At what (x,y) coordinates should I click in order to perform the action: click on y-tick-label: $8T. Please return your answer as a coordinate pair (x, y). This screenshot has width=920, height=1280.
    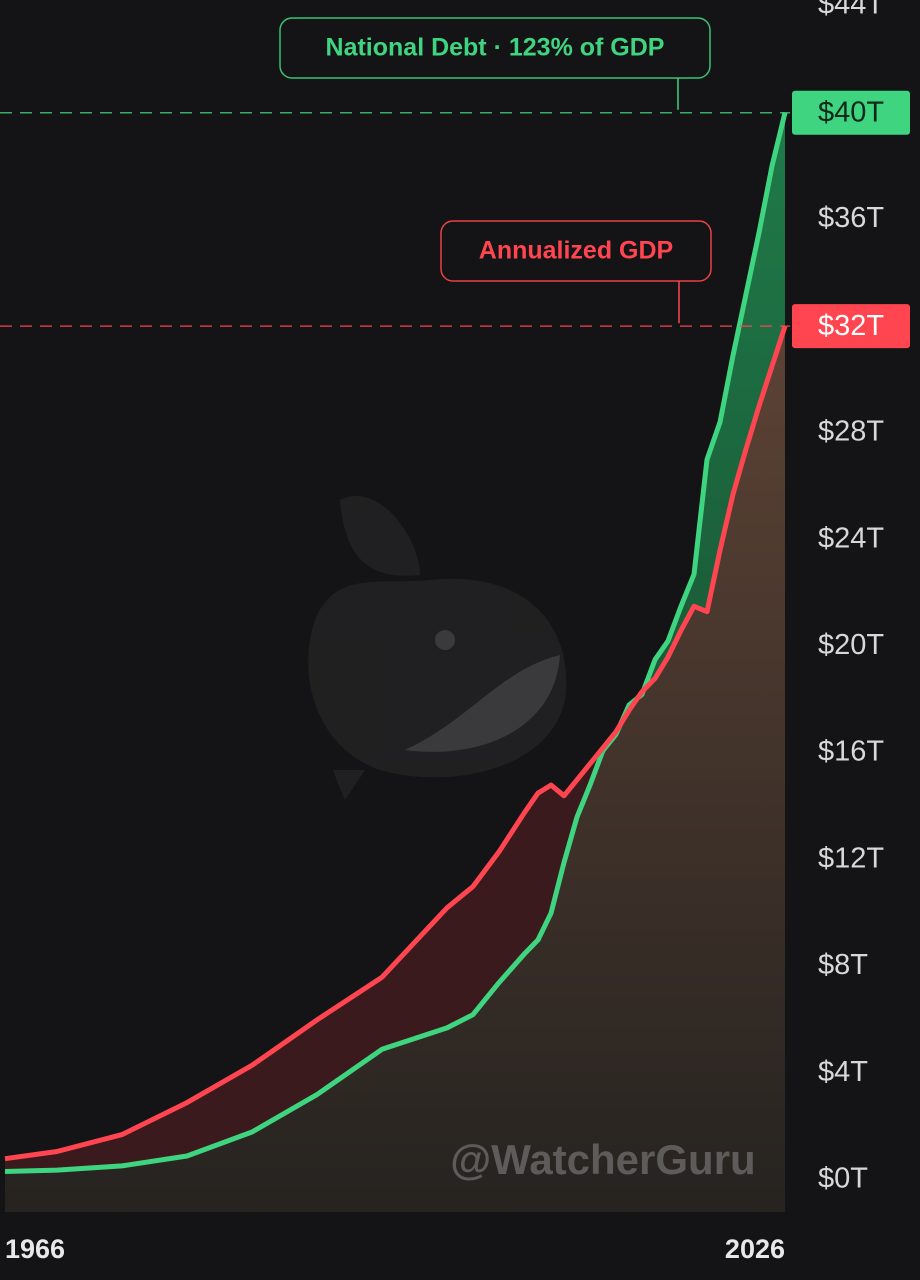
    Looking at the image, I should click on (843, 965).